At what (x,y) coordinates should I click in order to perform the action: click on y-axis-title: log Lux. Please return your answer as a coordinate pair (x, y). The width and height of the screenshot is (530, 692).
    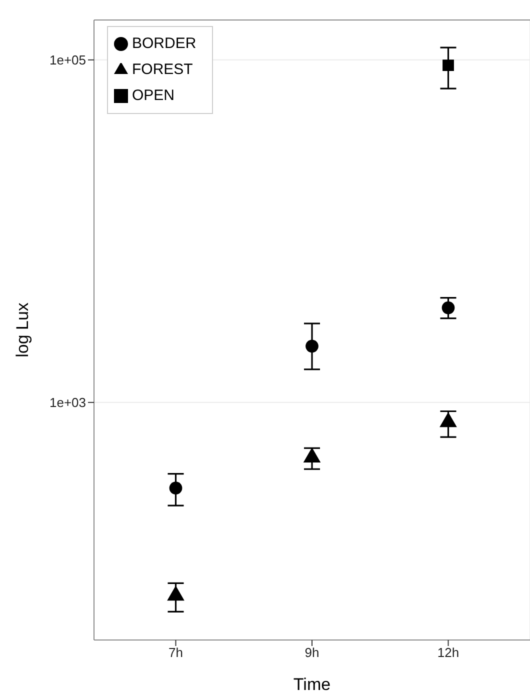
    Looking at the image, I should click on (22, 330).